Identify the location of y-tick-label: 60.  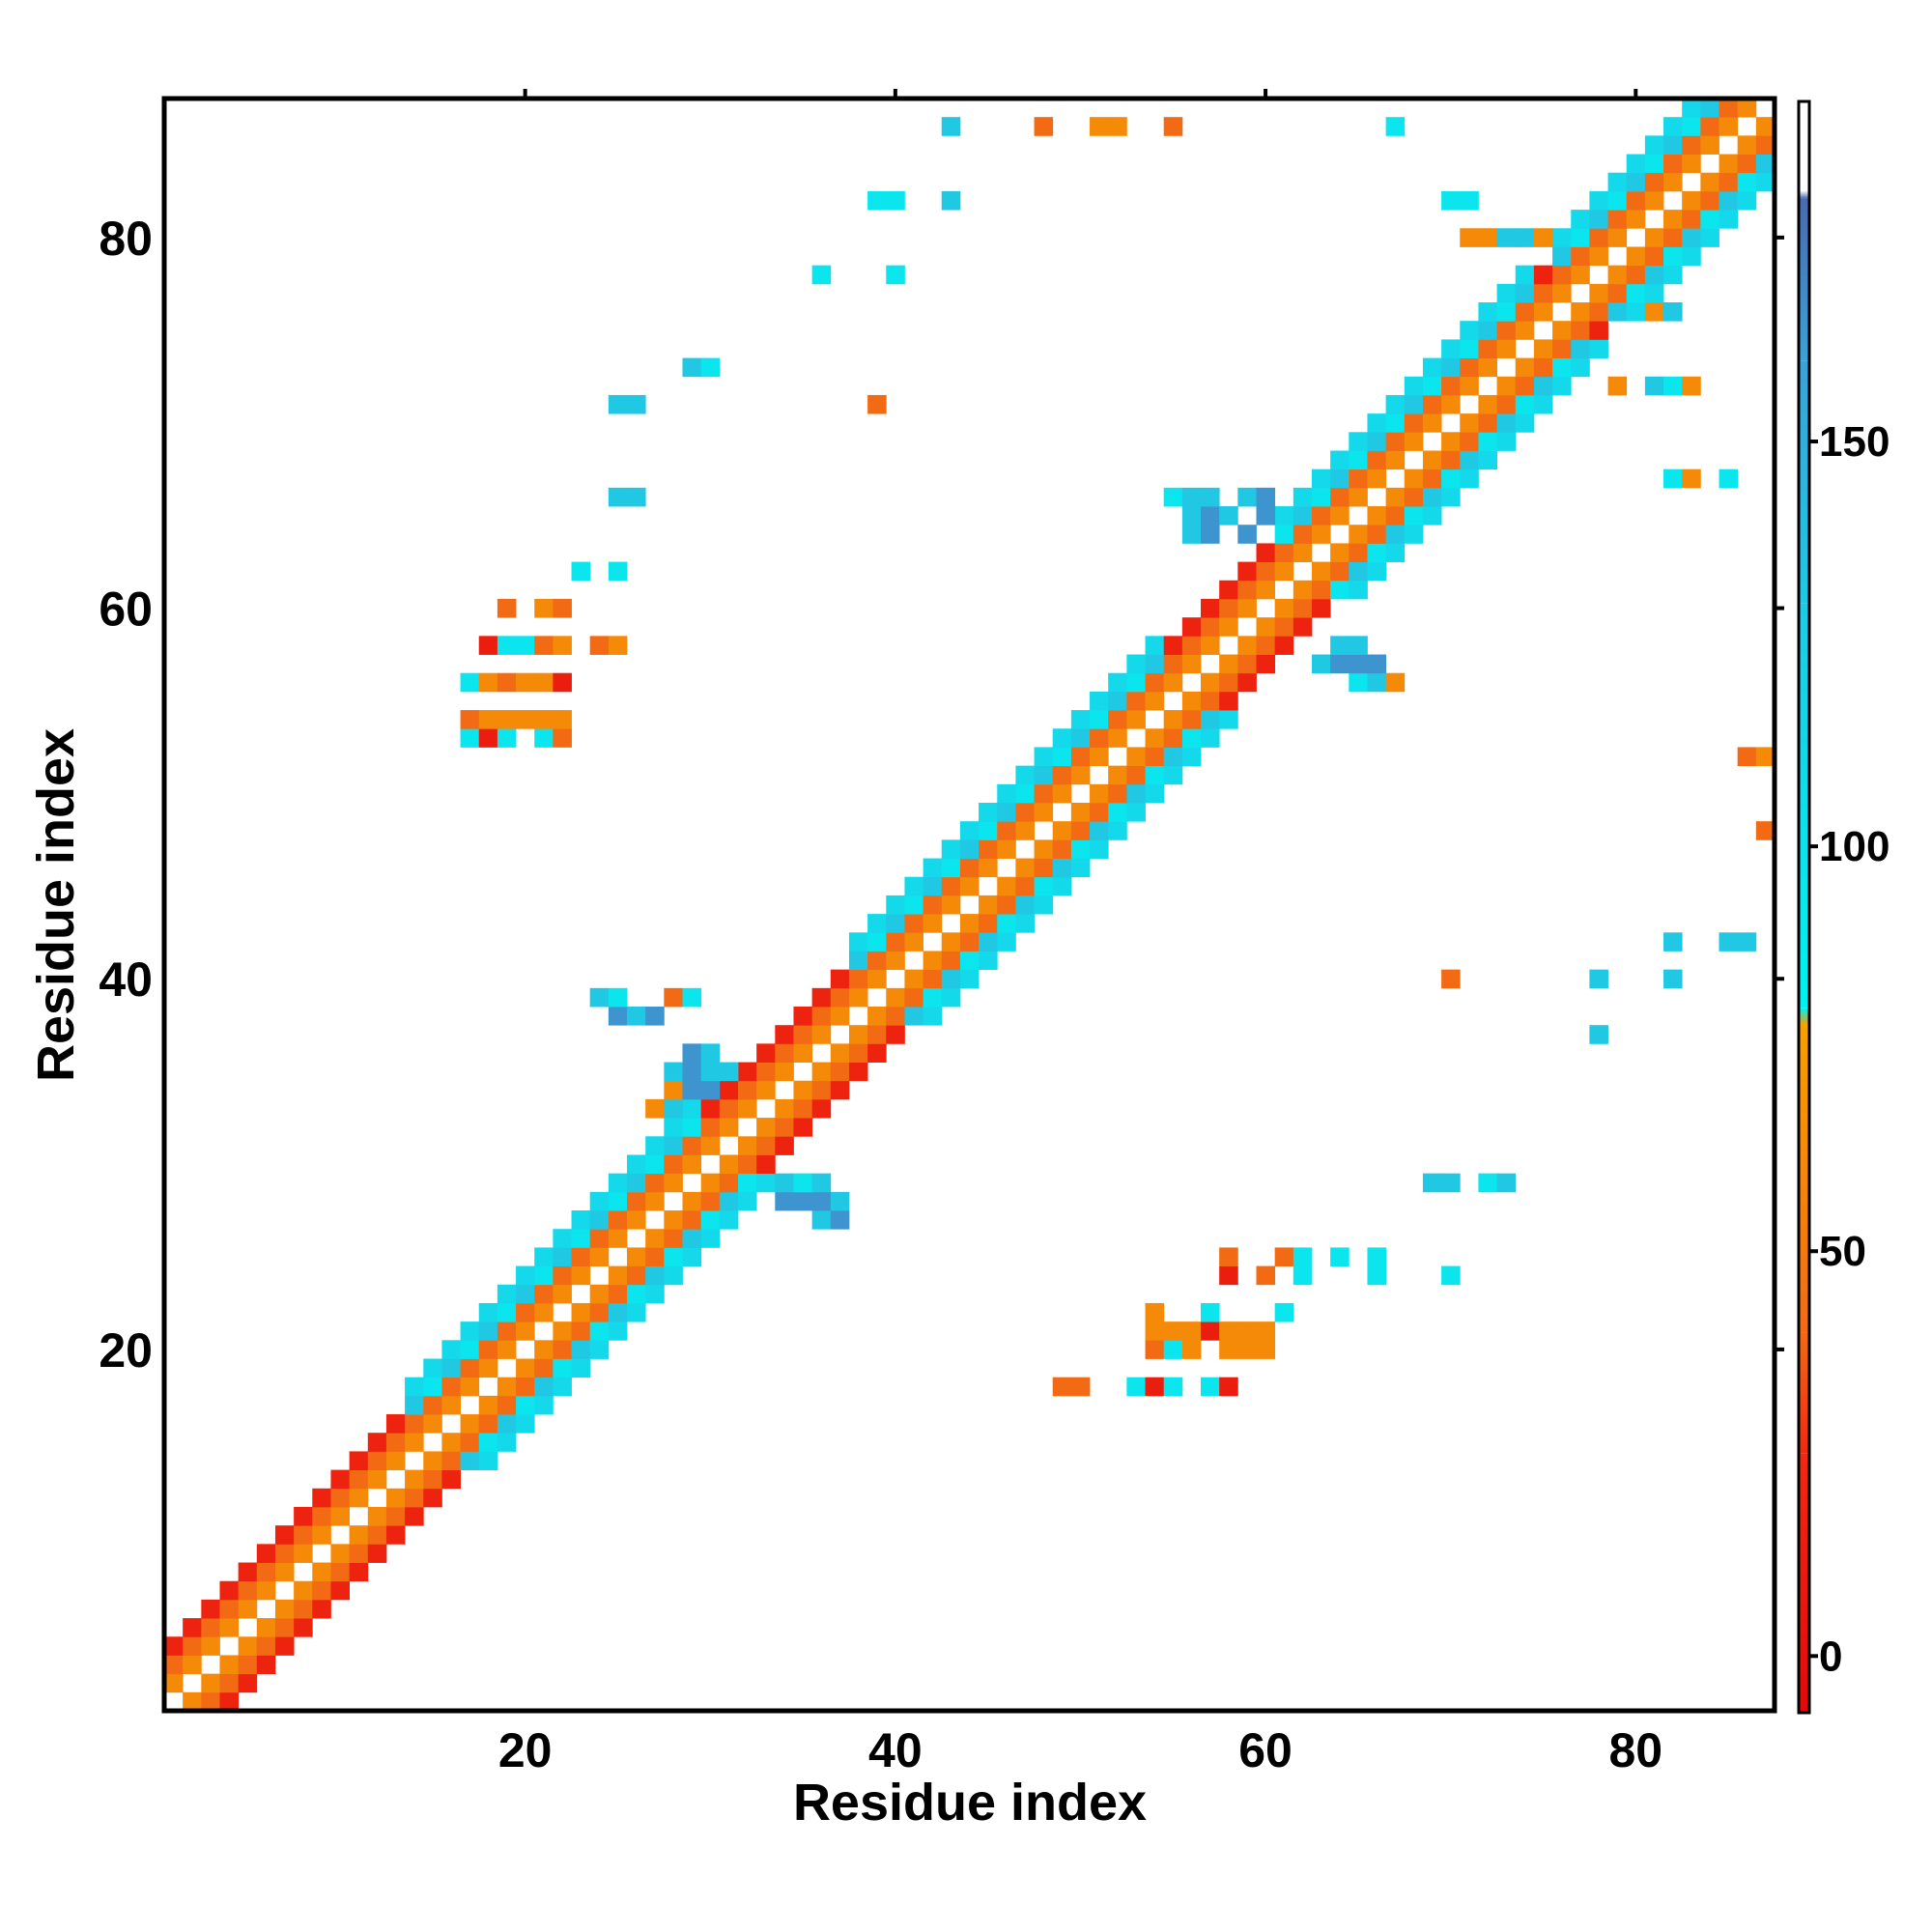
(126, 609).